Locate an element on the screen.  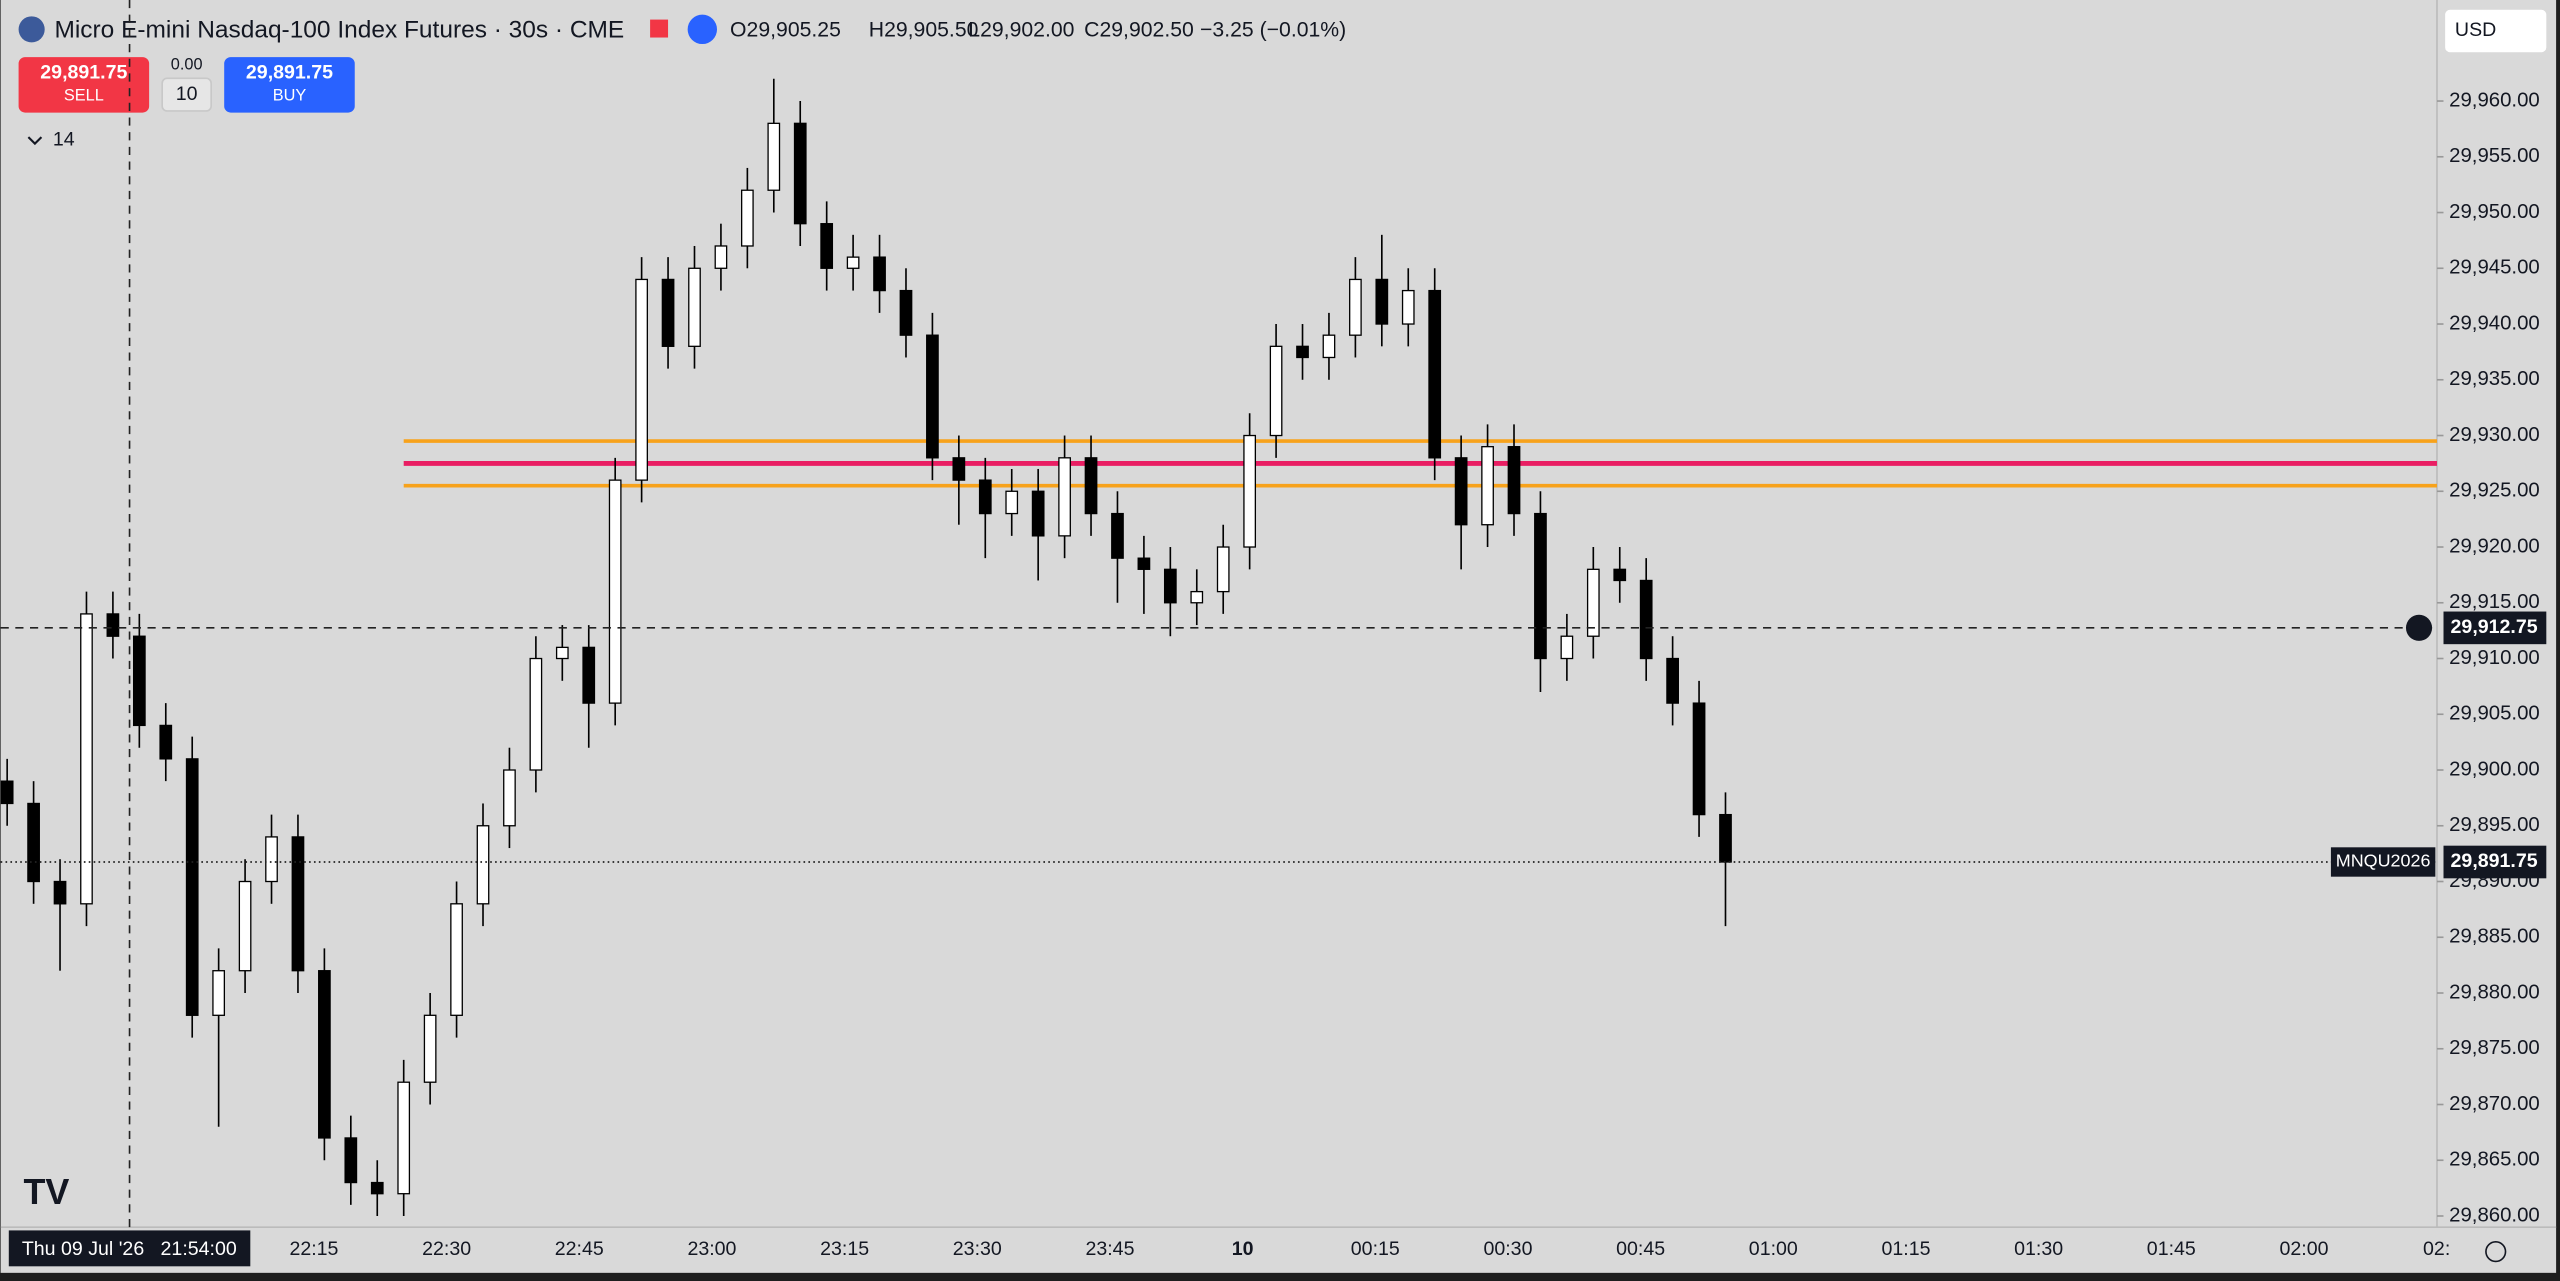
buy-price: 29,891.75 is located at coordinates (289, 73).